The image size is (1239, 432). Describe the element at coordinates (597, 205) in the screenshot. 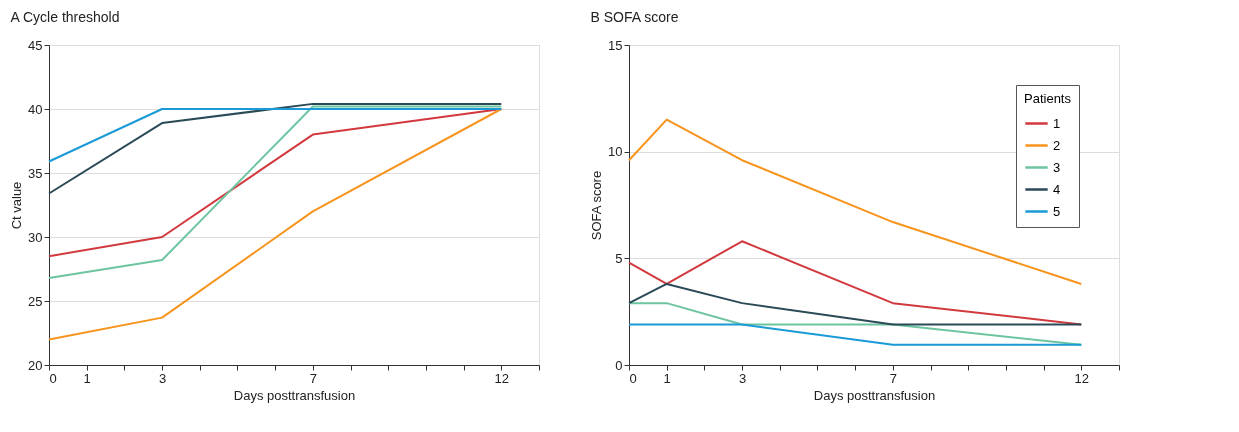

I see `y-axis-title: SOFA score` at that location.